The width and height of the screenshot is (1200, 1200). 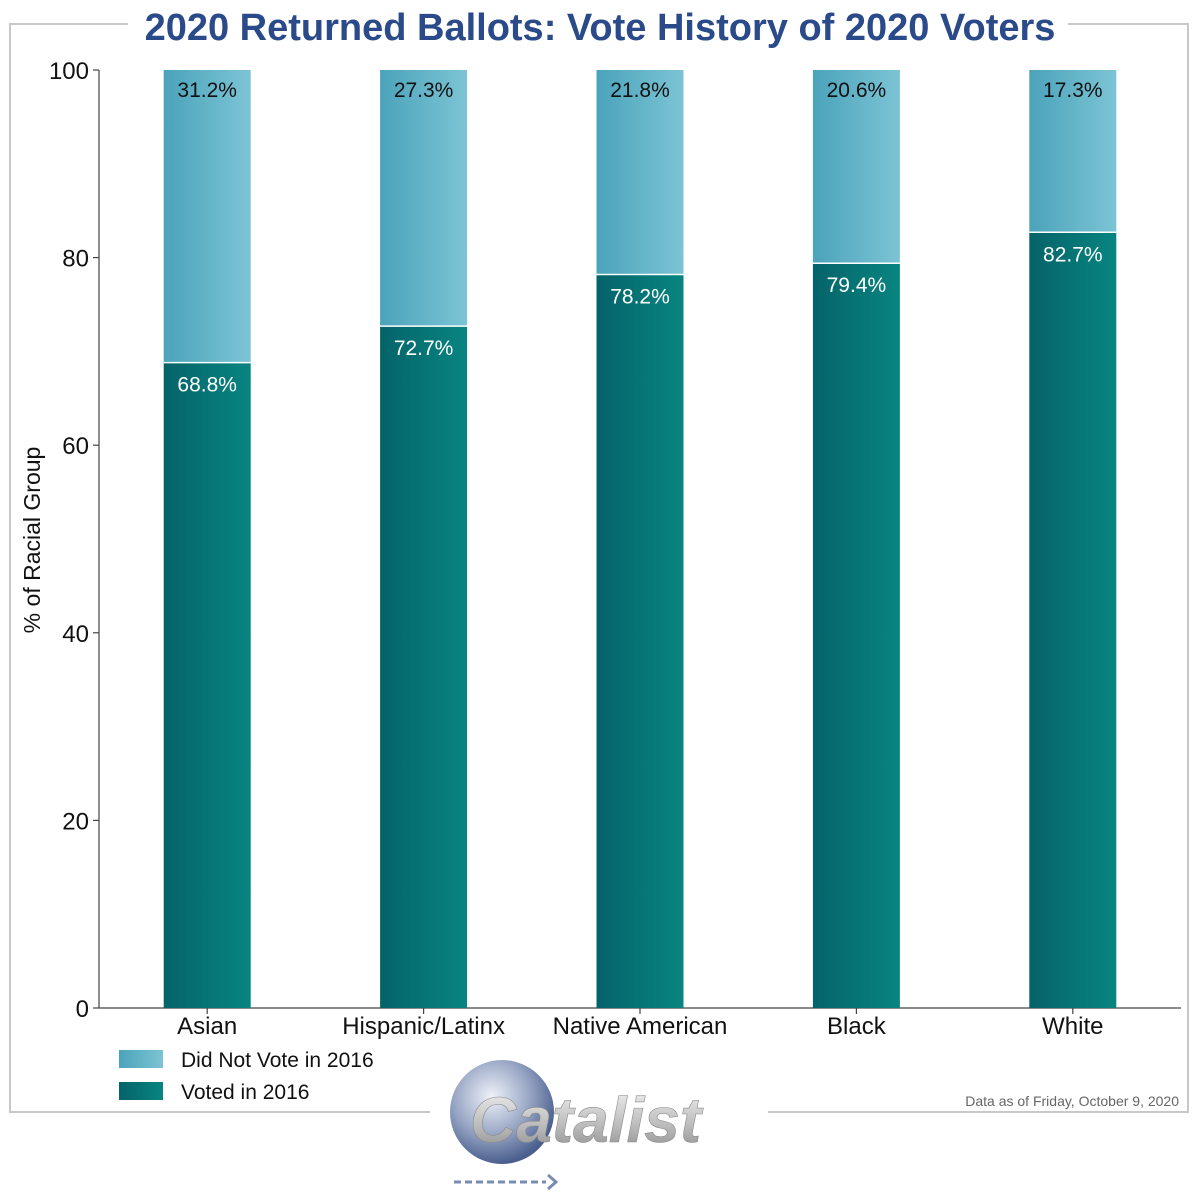 What do you see at coordinates (587, 1120) in the screenshot?
I see `logo-wordmark: Catalist` at bounding box center [587, 1120].